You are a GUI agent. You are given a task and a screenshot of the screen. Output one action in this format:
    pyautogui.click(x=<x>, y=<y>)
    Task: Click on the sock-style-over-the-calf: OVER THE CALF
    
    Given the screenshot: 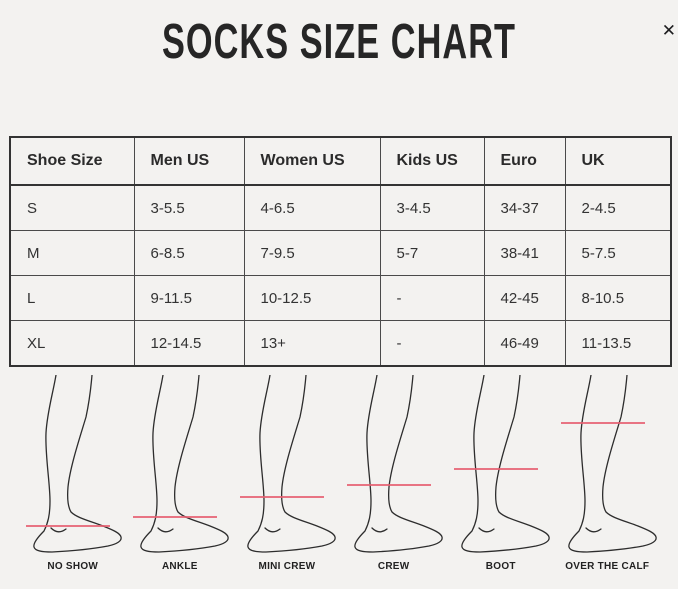 What is the action you would take?
    pyautogui.click(x=607, y=473)
    